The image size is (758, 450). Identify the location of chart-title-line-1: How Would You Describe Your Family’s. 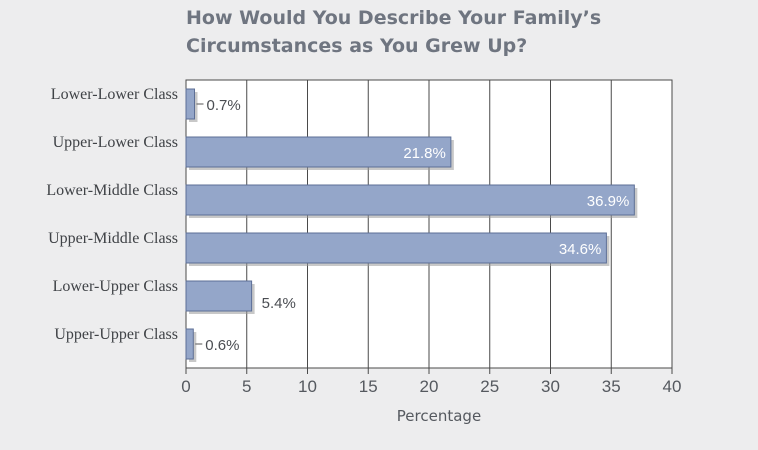
(394, 18).